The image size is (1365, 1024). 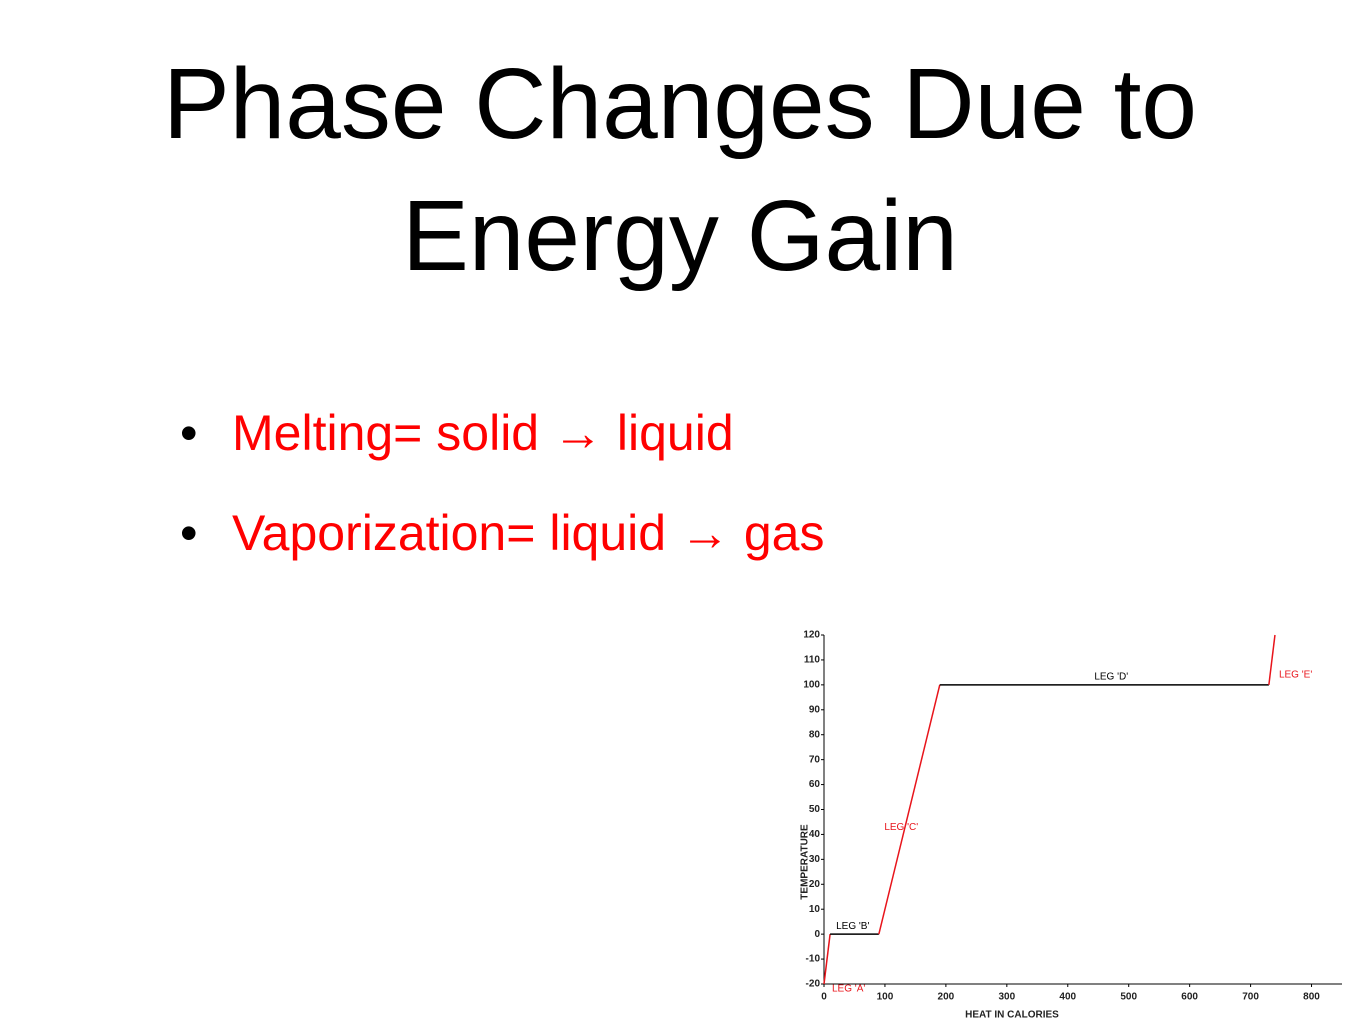 I want to click on y-tick-label: 80, so click(x=815, y=734).